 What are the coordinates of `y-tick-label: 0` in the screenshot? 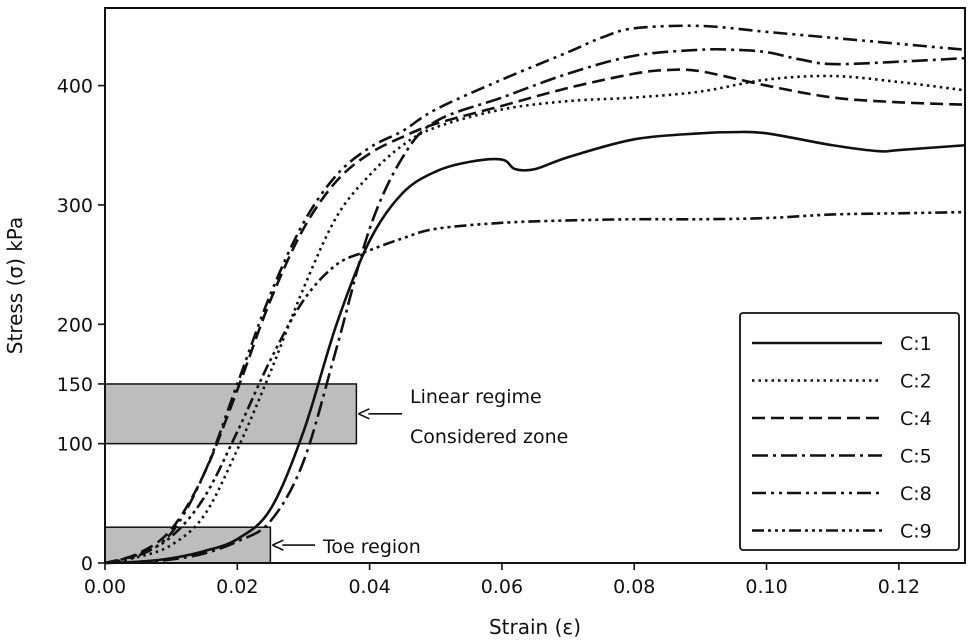 It's located at (87, 564).